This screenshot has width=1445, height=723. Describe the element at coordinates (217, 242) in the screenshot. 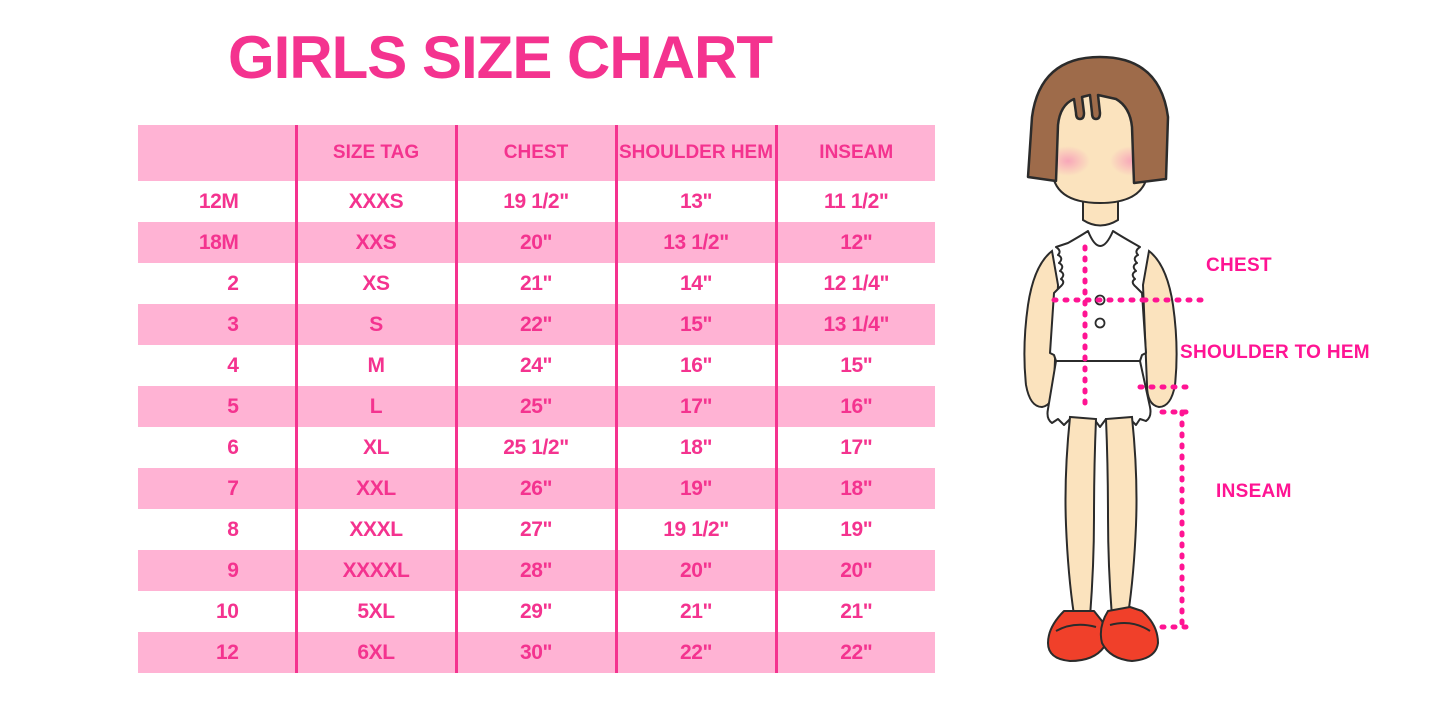

I see `cell-size: 18M` at that location.